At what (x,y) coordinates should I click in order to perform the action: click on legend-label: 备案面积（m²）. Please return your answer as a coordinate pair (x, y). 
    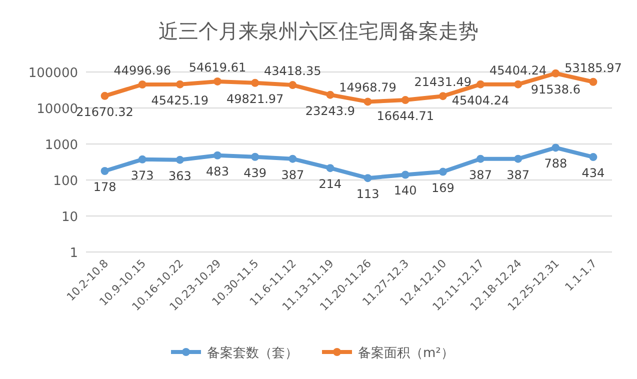
    Looking at the image, I should click on (406, 353).